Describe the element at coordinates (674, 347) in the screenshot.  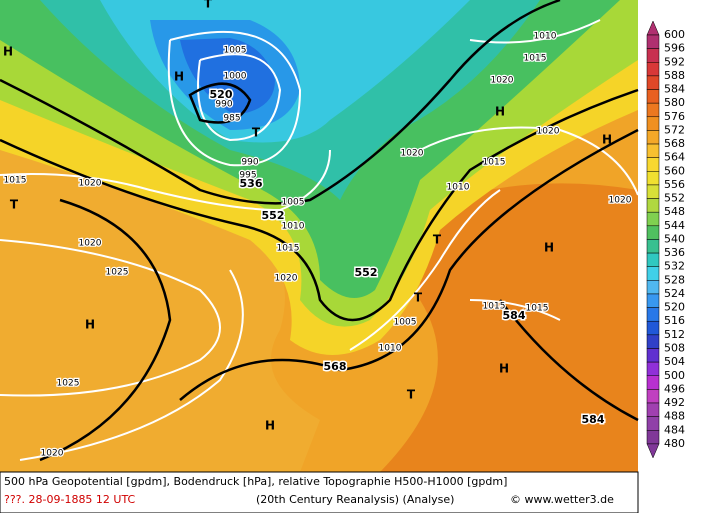
I see `colorbar-label: 508` at that location.